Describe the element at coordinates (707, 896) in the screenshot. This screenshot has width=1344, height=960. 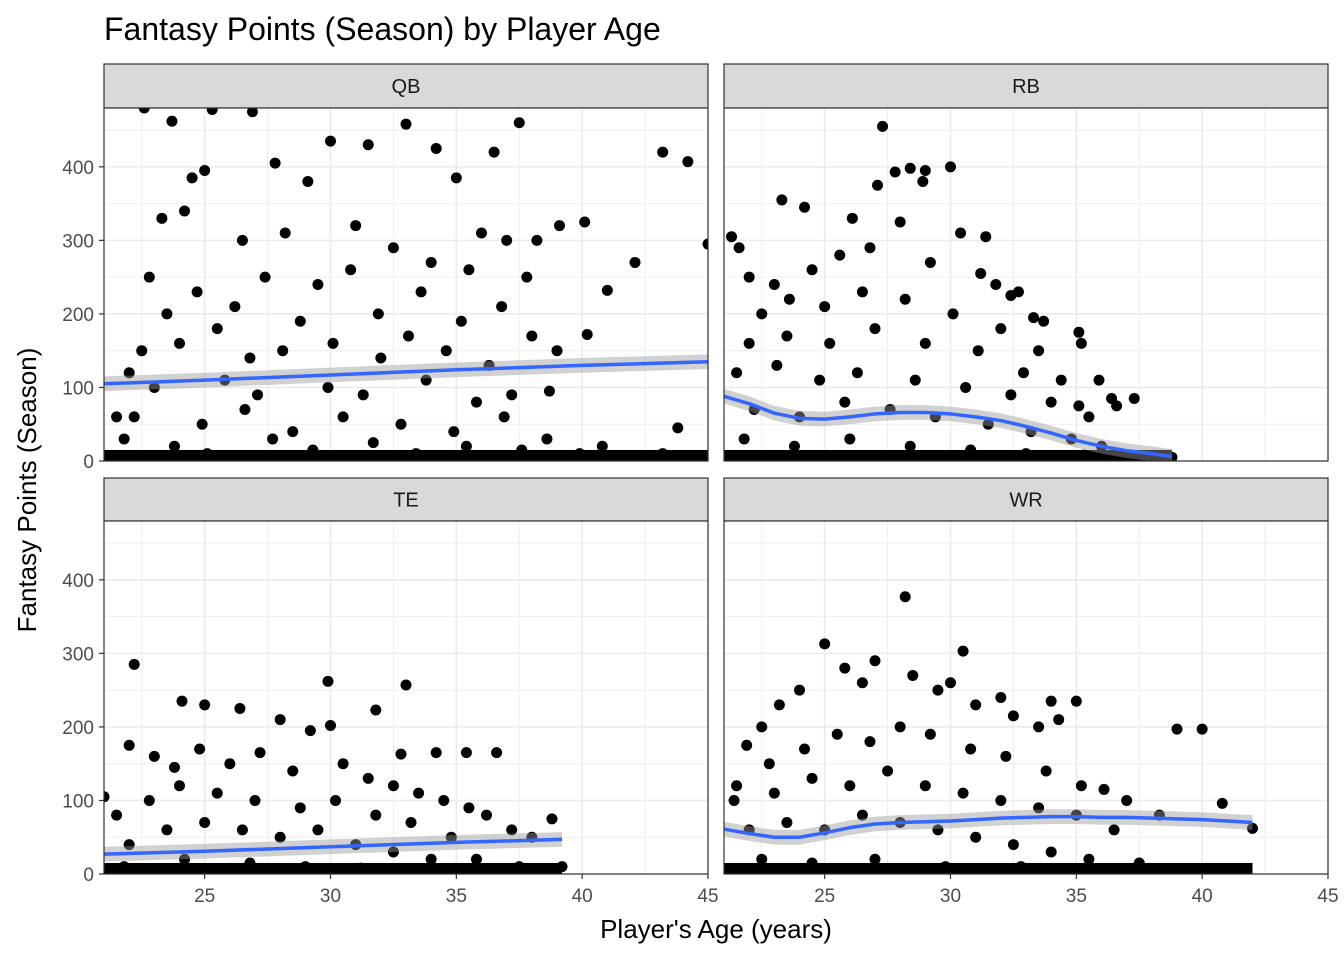
I see `x-tick-label: 45` at that location.